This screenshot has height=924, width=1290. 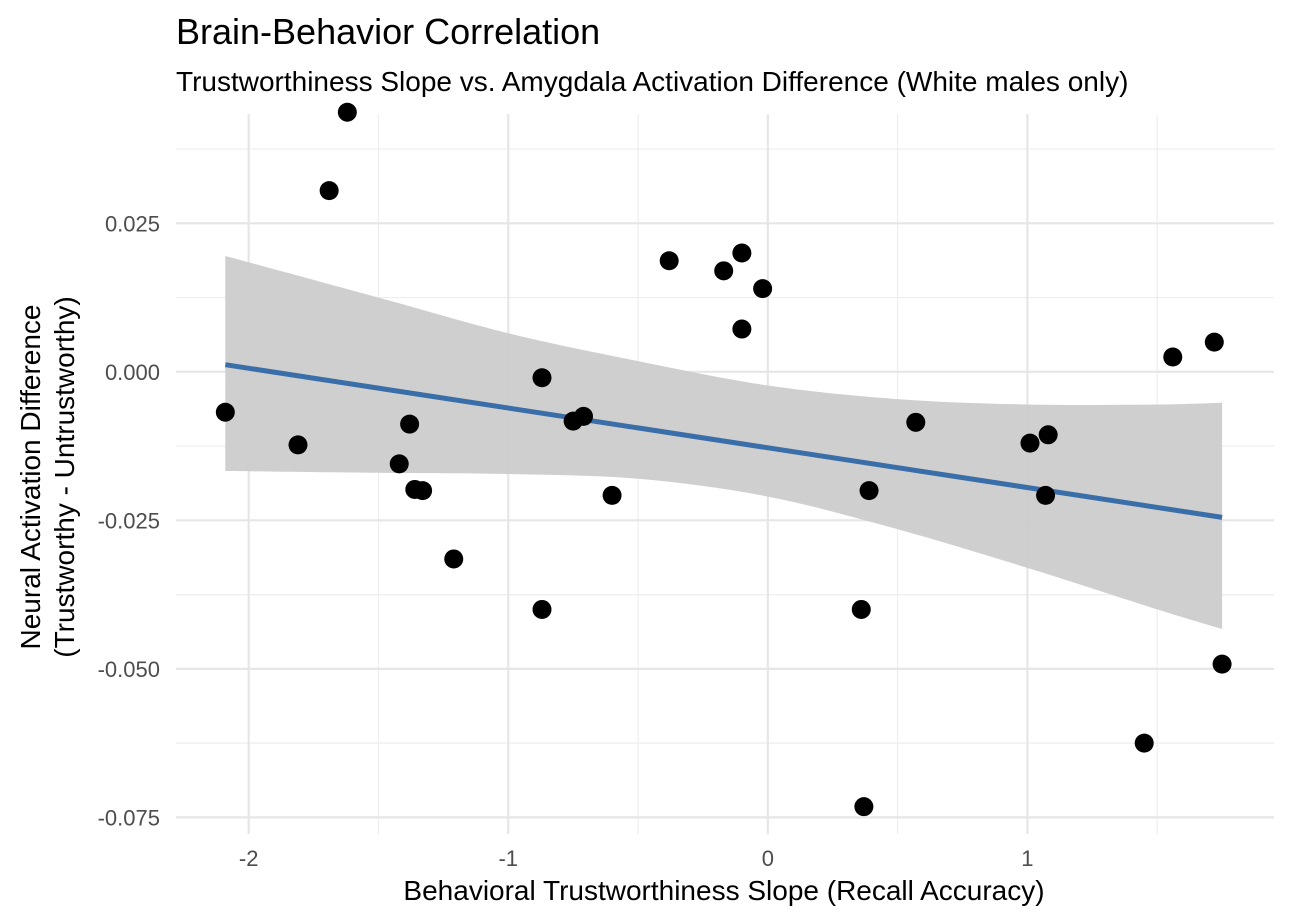 I want to click on y-tick-label-2: -0.025, so click(x=129, y=520).